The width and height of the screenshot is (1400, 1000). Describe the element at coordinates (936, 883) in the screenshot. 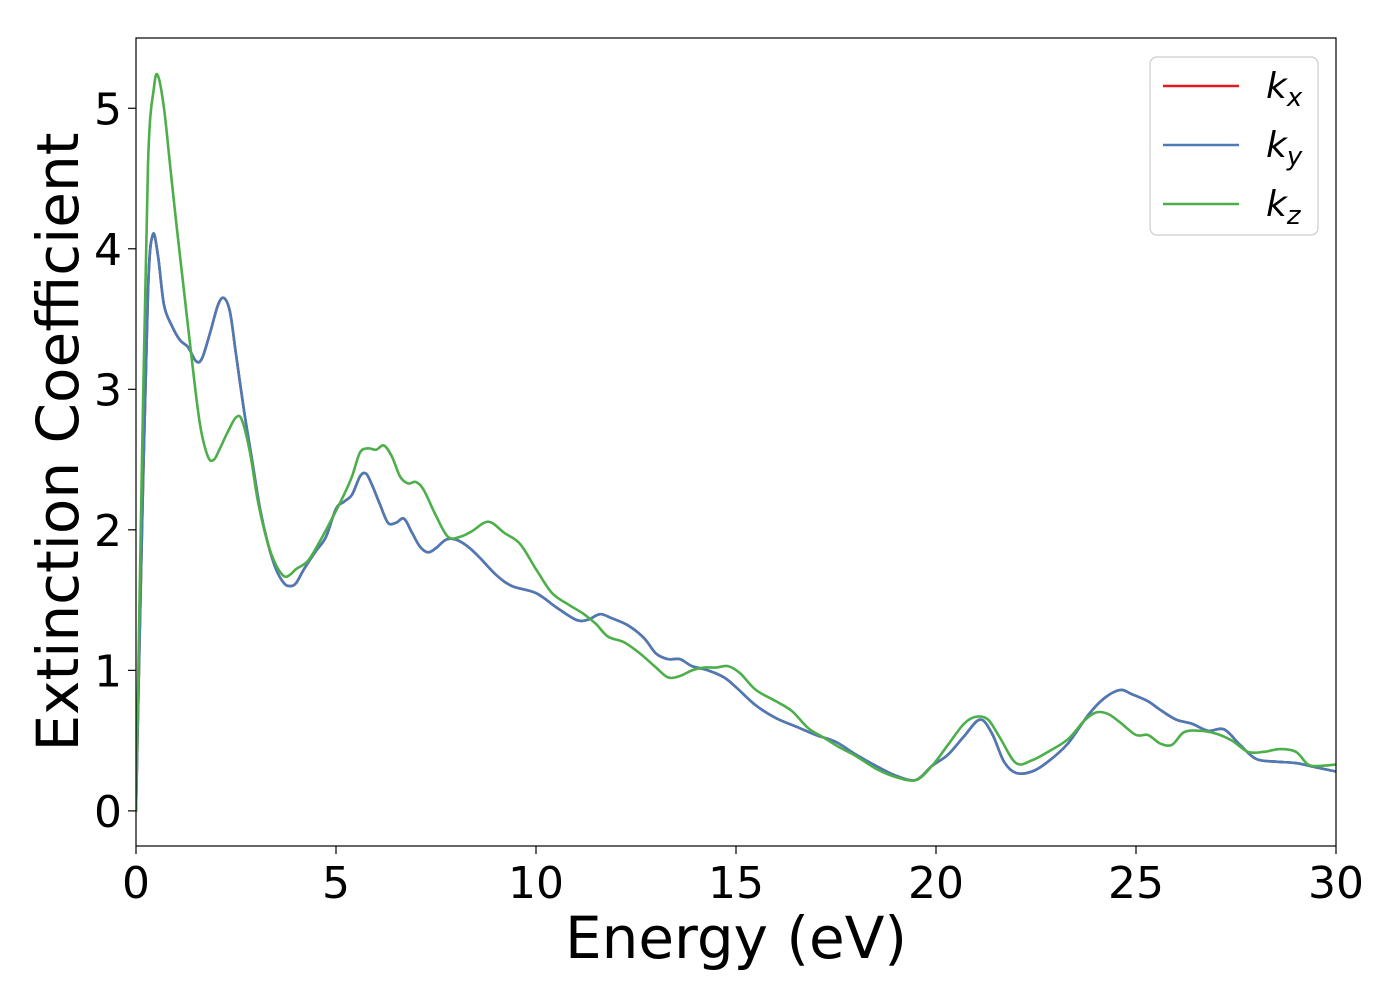

I see `x-tick-label: 20` at that location.